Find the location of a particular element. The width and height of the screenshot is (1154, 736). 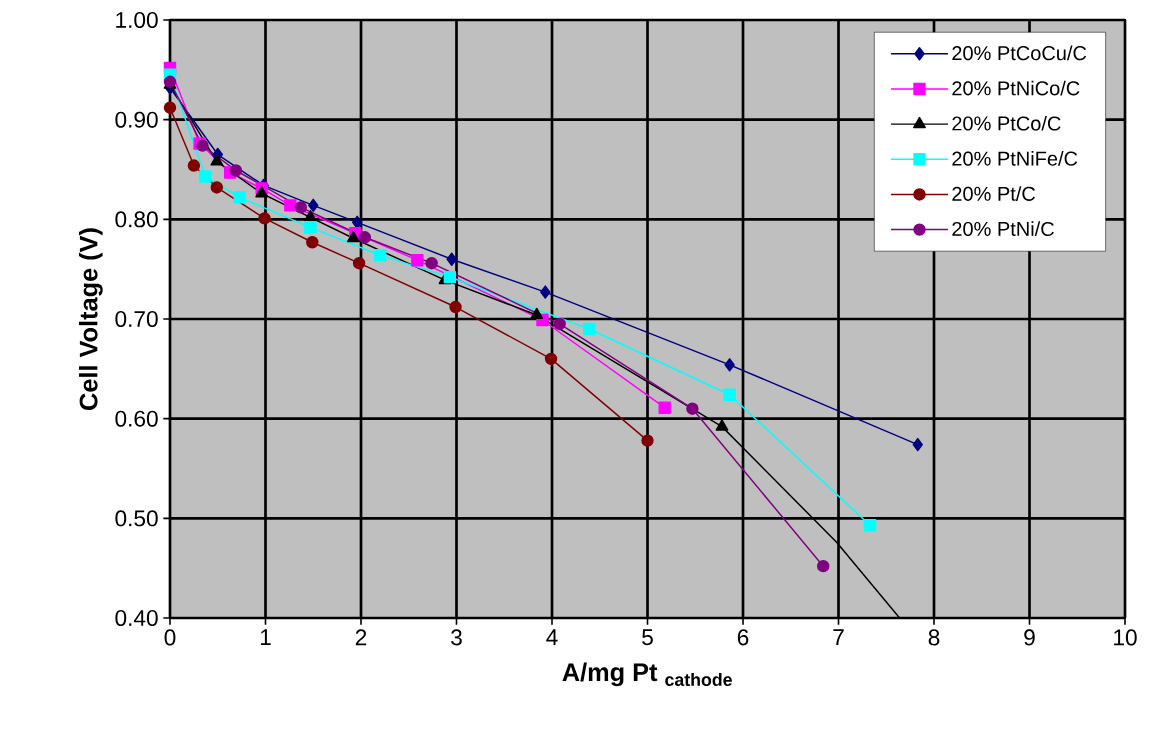

y-tick-label: 0.40 is located at coordinates (136, 618).